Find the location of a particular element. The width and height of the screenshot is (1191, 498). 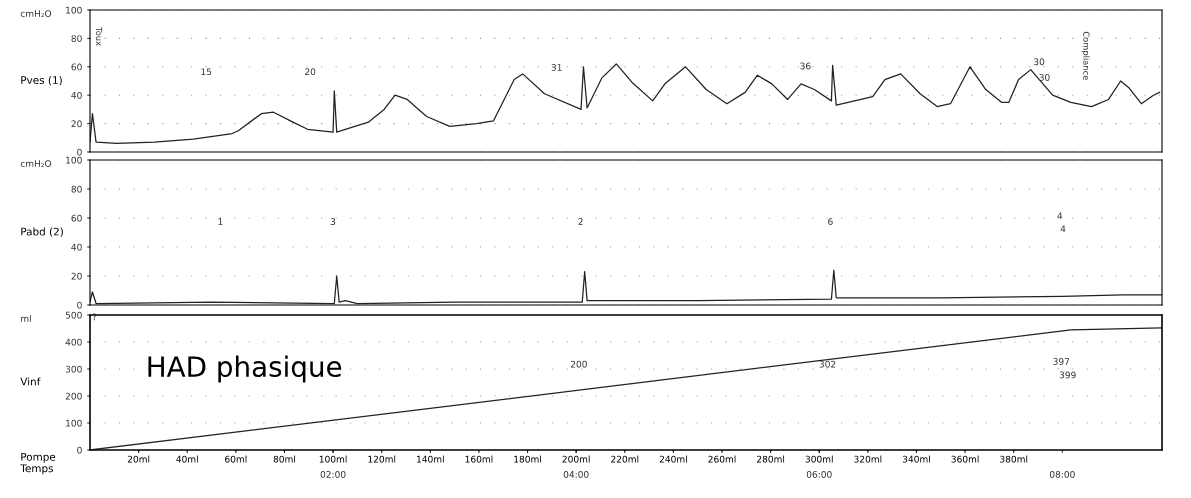

y-axis-title: Pves (1) is located at coordinates (41, 80).